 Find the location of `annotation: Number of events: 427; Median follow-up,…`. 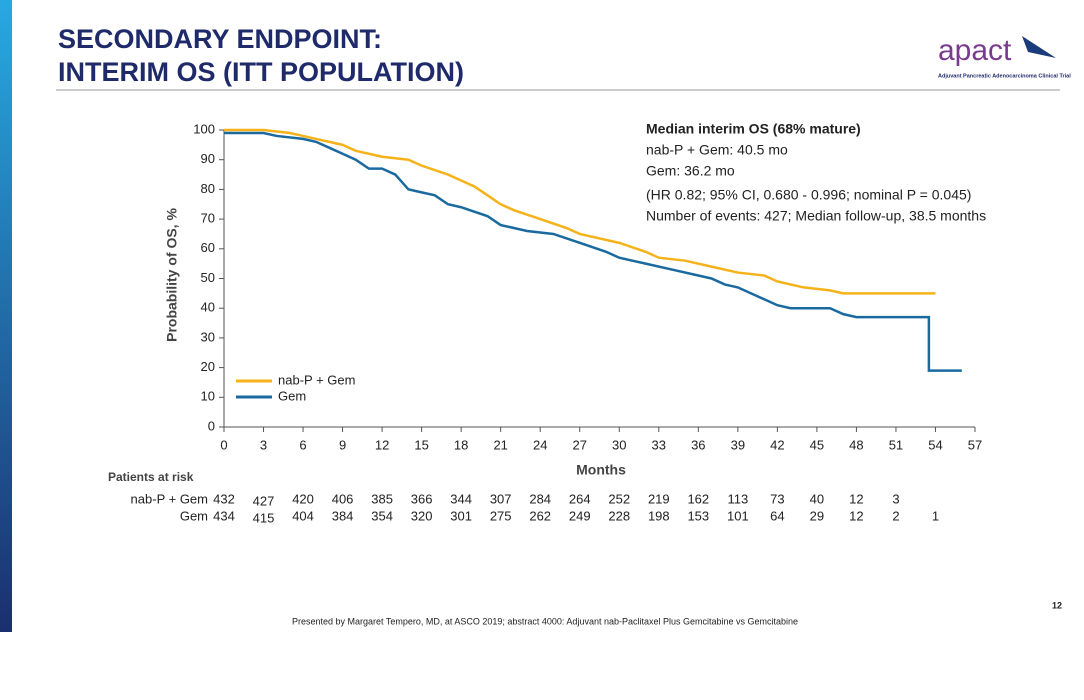

annotation: Number of events: 427; Median follow-up,… is located at coordinates (816, 216).